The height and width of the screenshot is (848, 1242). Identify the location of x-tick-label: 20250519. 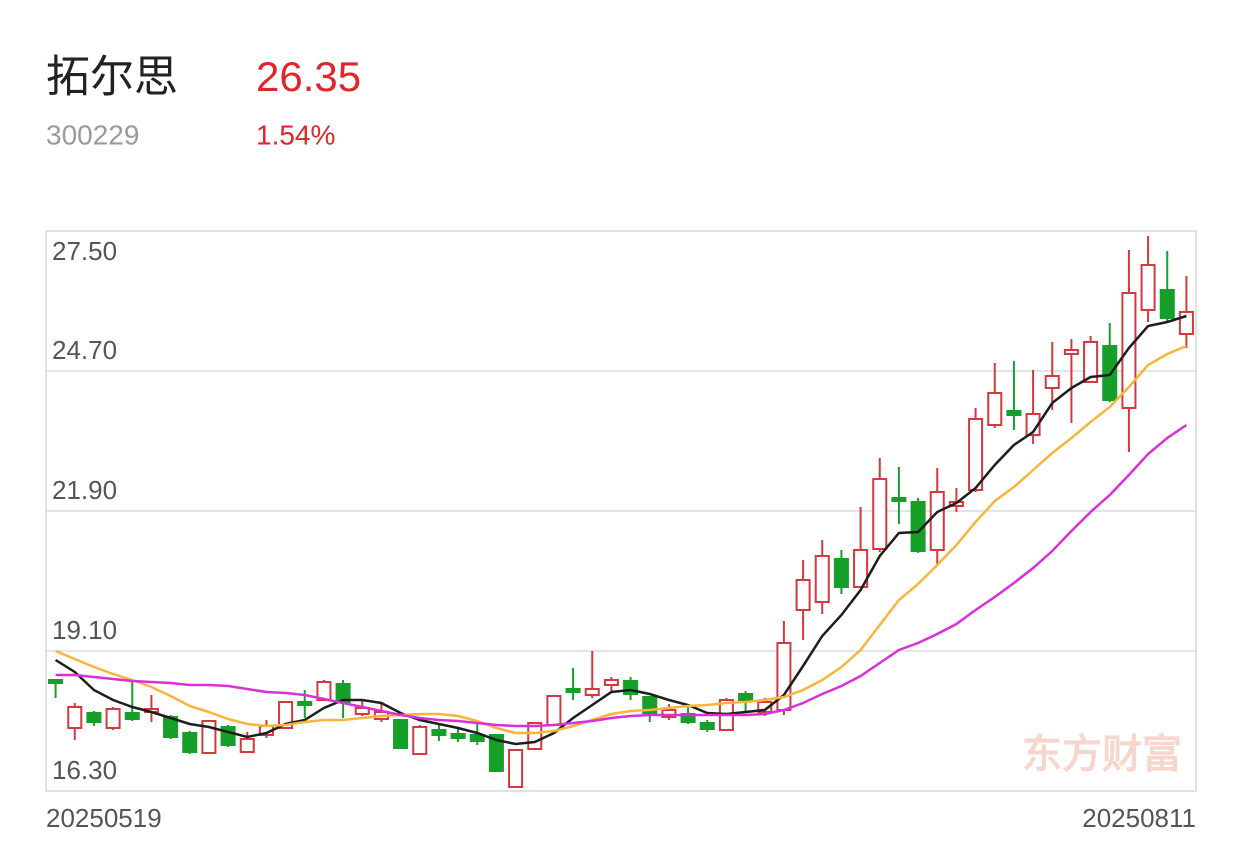
(104, 818).